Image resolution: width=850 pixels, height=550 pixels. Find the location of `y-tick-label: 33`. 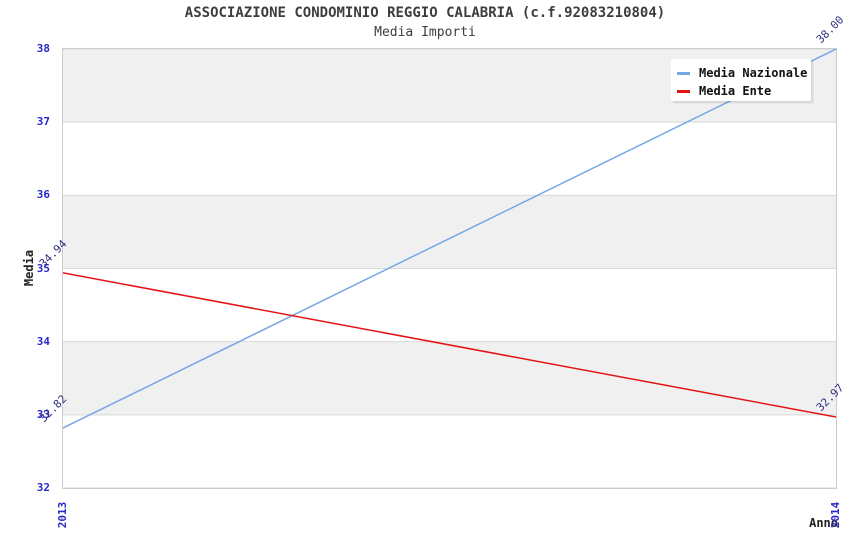

y-tick-label: 33 is located at coordinates (43, 414).